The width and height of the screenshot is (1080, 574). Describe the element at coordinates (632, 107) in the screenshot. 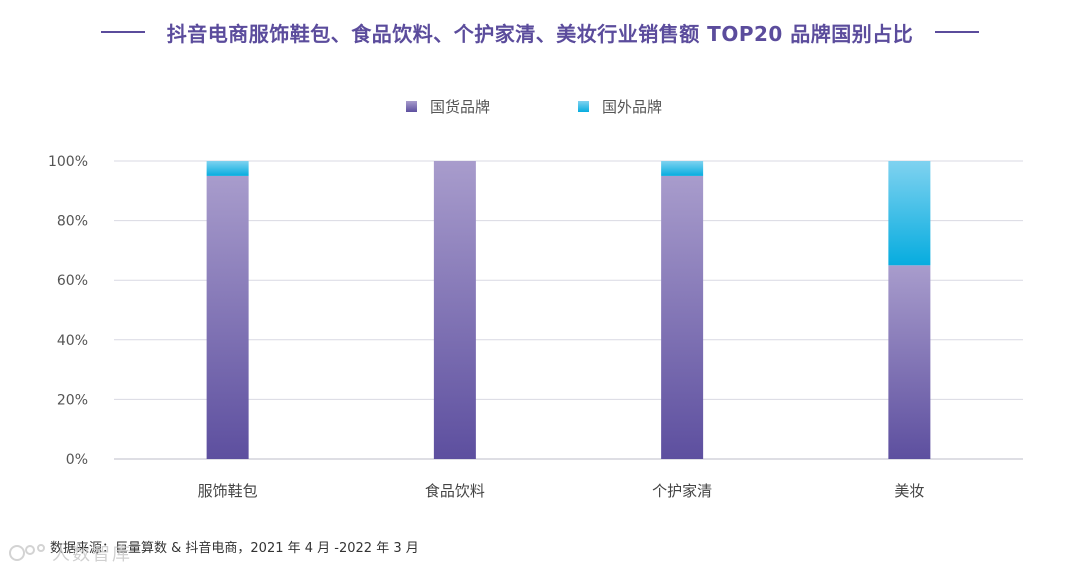

I see `legend-label-foreign: 国外品牌` at that location.